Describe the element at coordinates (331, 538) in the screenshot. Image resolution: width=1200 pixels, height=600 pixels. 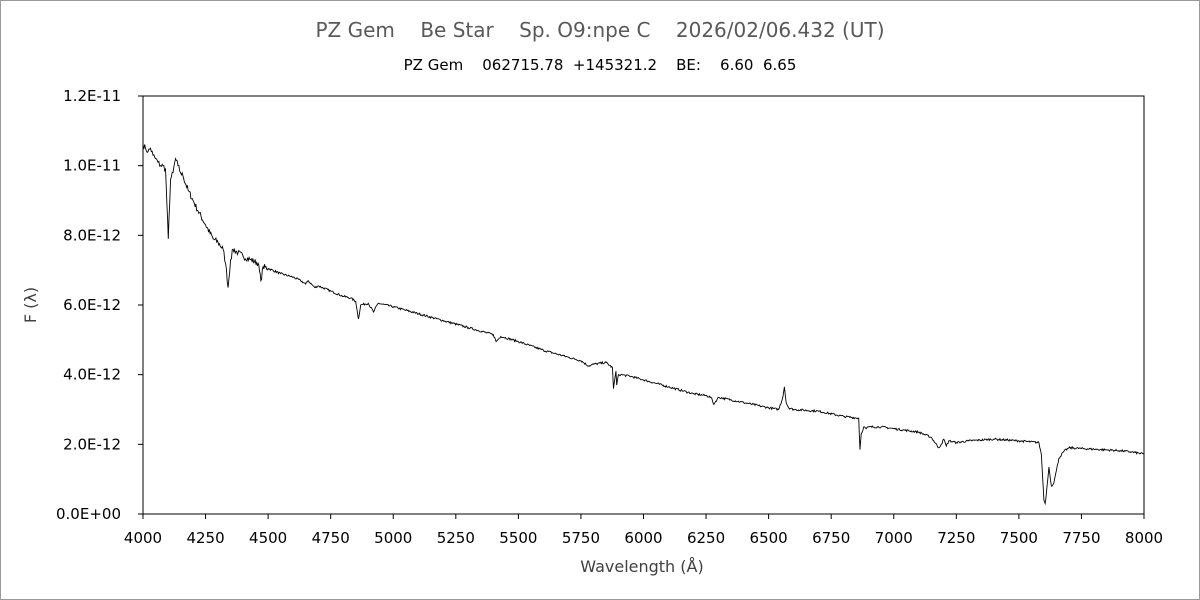
I see `x-tick-label: 4750` at that location.